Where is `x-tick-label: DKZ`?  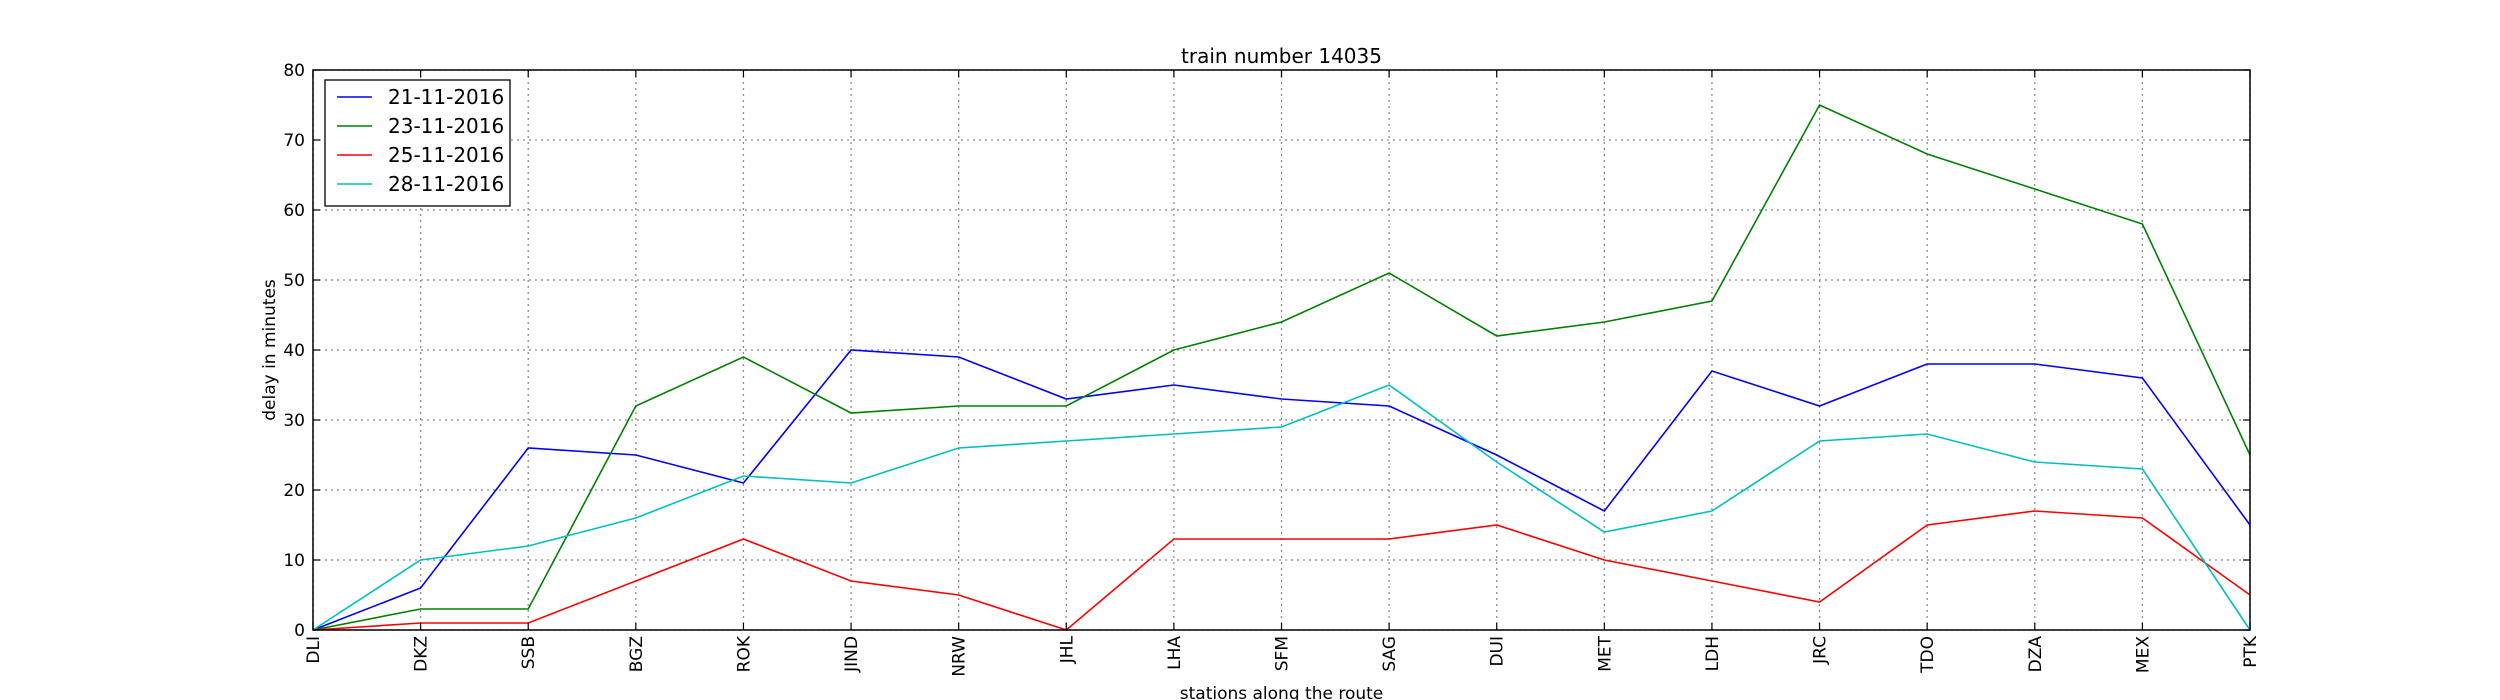 x-tick-label: DKZ is located at coordinates (422, 654).